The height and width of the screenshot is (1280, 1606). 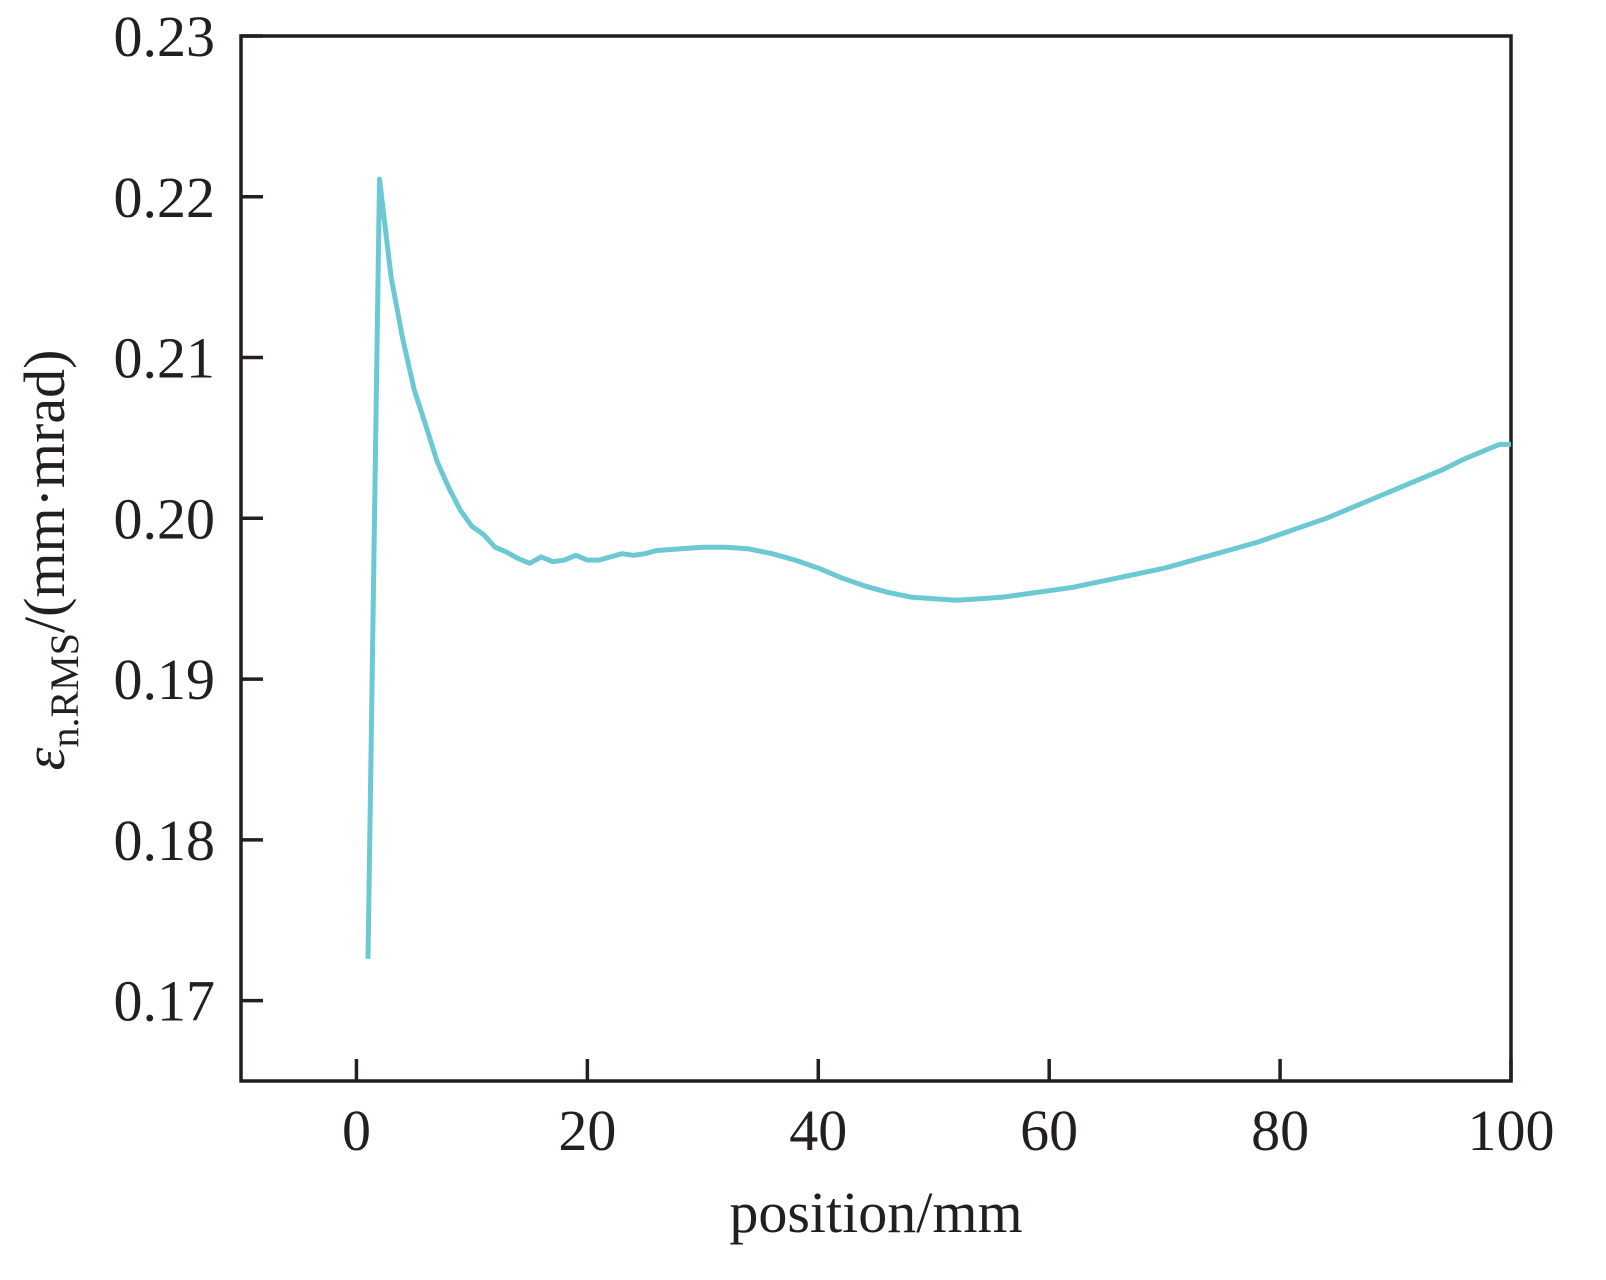 I want to click on x-tick-label: 0, so click(x=356, y=1130).